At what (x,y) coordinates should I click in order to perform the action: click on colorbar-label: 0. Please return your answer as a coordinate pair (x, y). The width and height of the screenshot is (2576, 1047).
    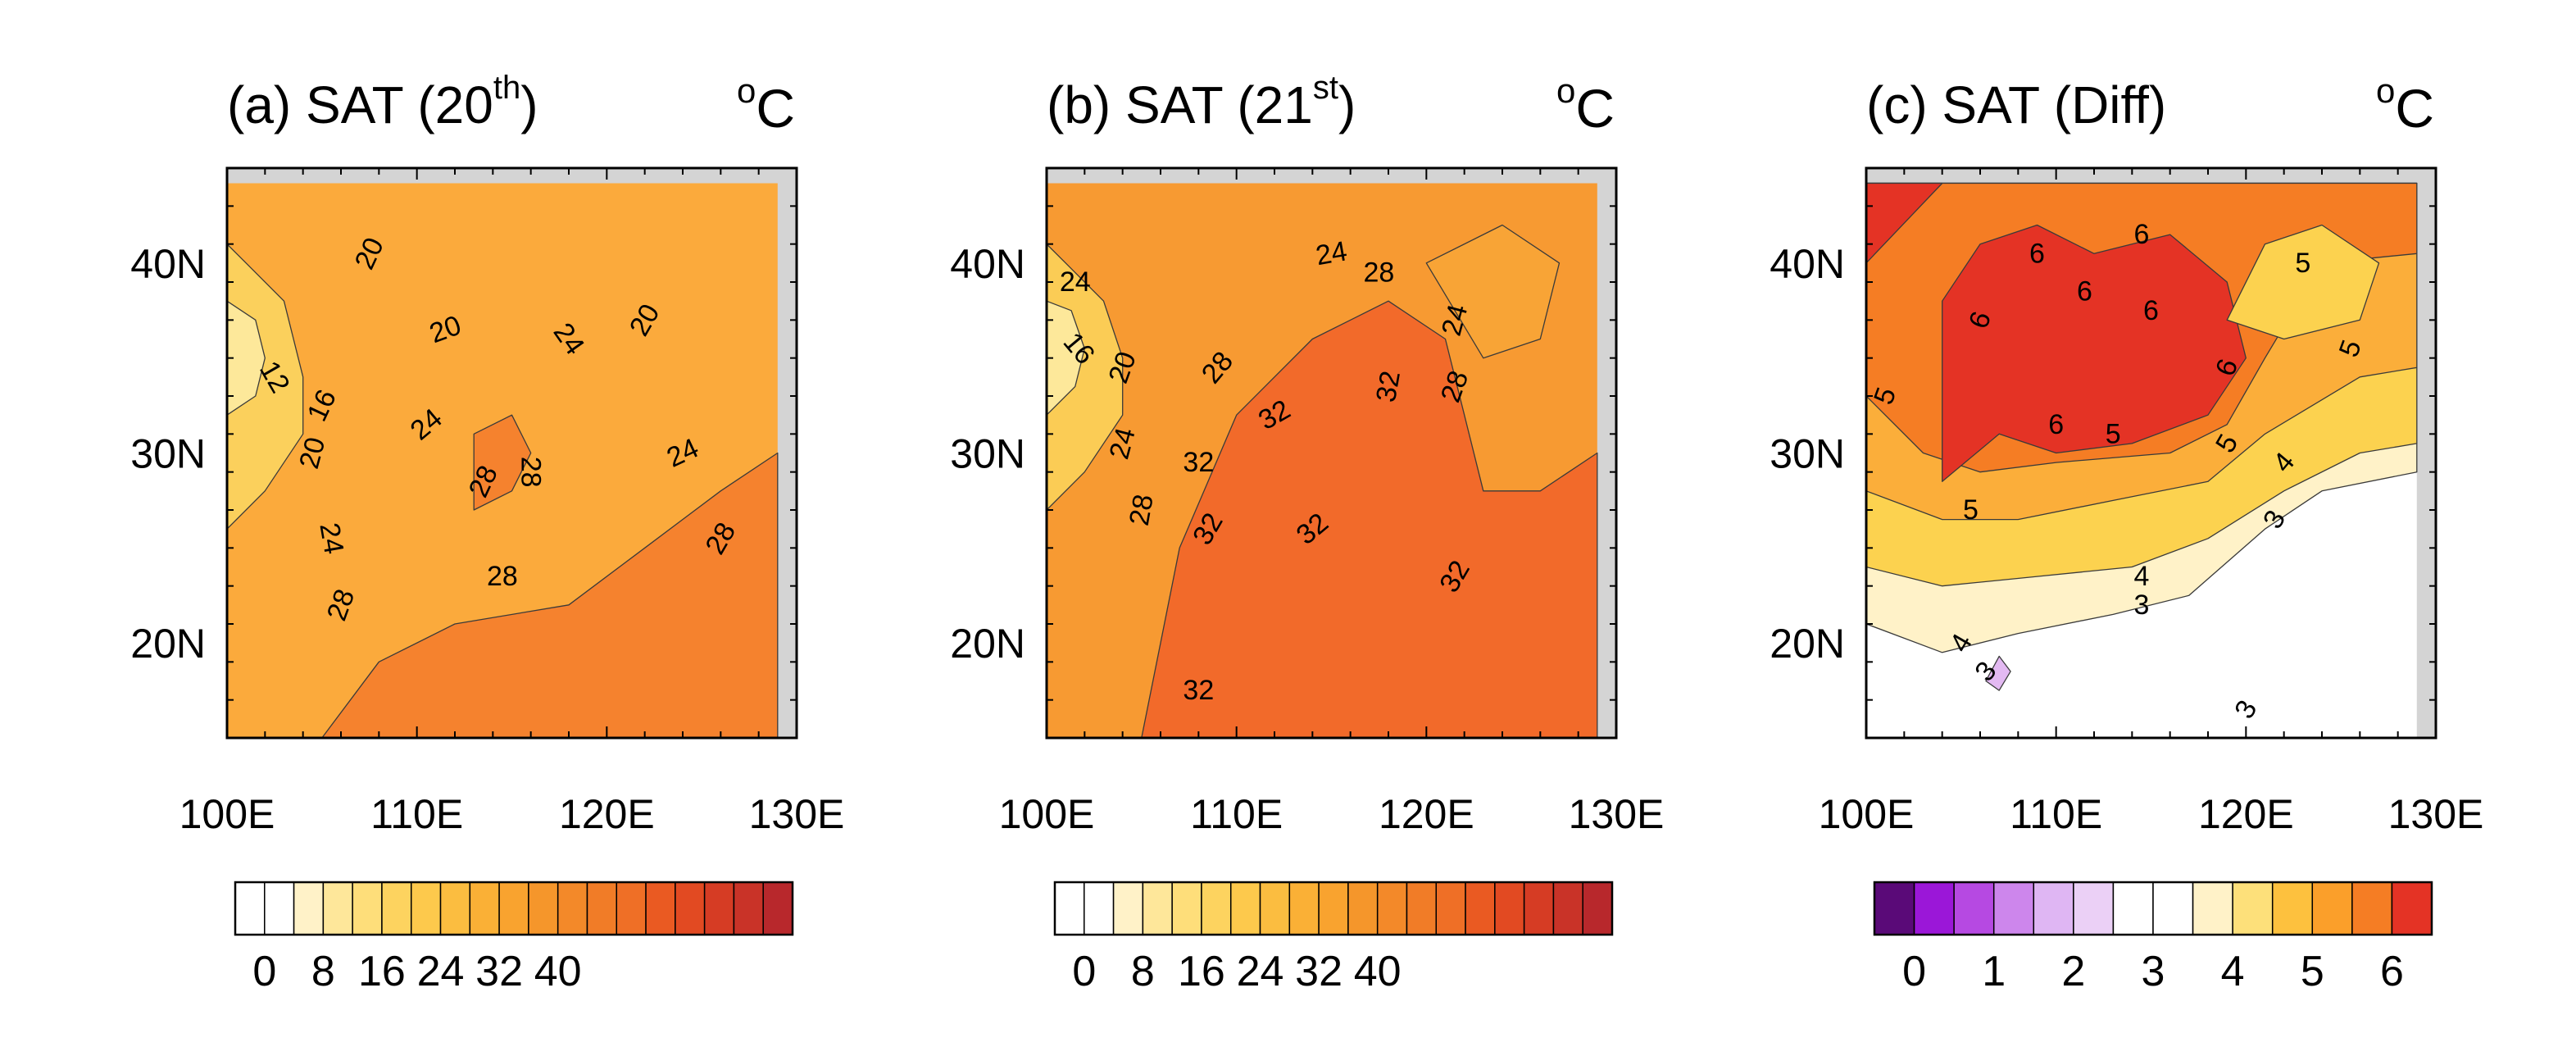
    Looking at the image, I should click on (1914, 971).